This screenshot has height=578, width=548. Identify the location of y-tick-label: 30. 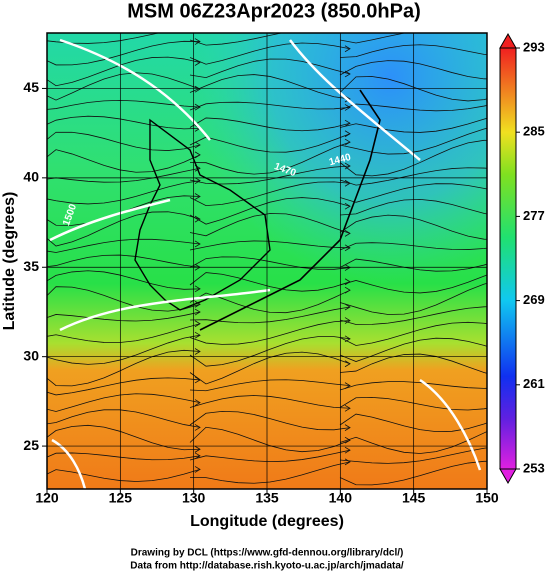
(31, 355).